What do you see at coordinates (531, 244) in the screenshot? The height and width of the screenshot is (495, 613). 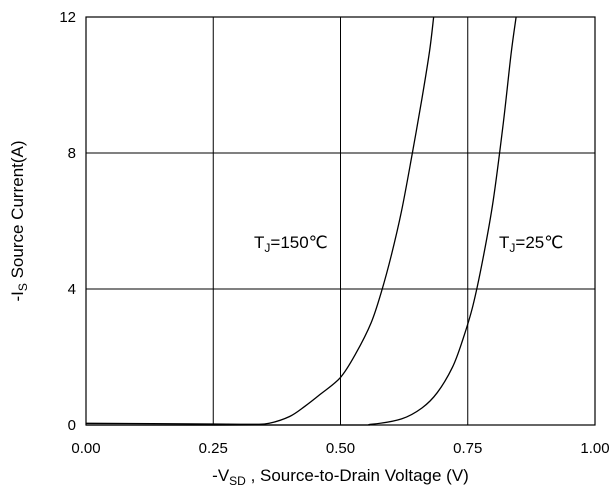 I see `annotation-tj-25: TJ=25℃` at bounding box center [531, 244].